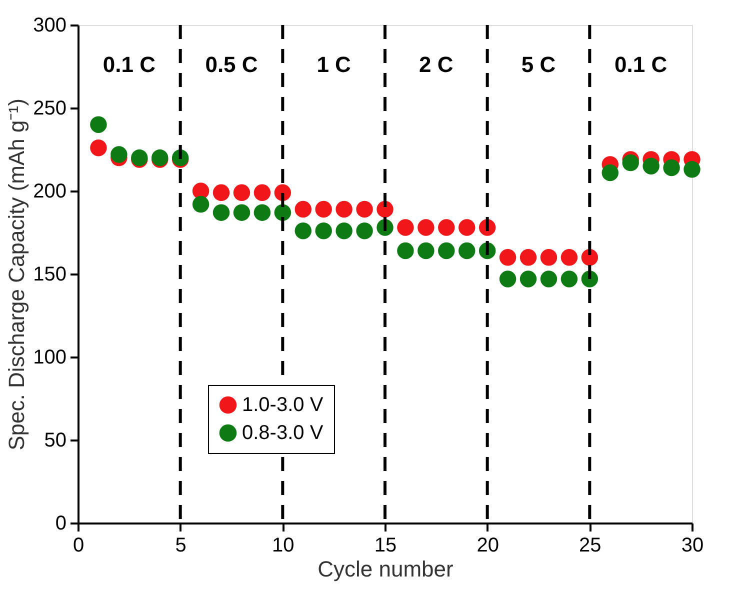 The width and height of the screenshot is (744, 609). What do you see at coordinates (283, 545) in the screenshot?
I see `x-tick-label: 10` at bounding box center [283, 545].